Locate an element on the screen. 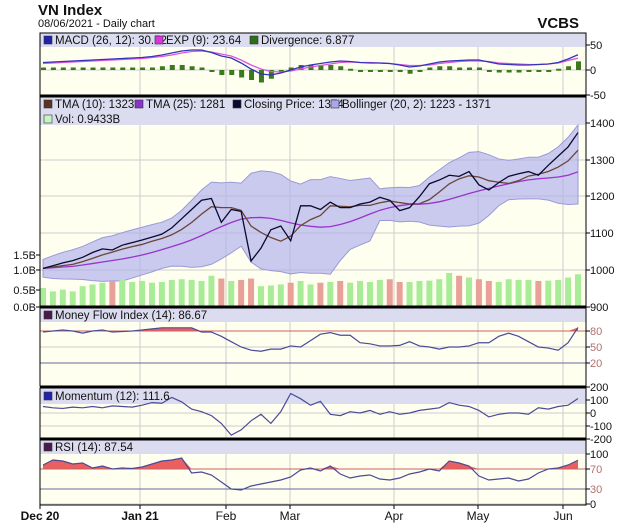 Image resolution: width=619 pixels, height=527 pixels. panel-legend-band is located at coordinates (313, 110).